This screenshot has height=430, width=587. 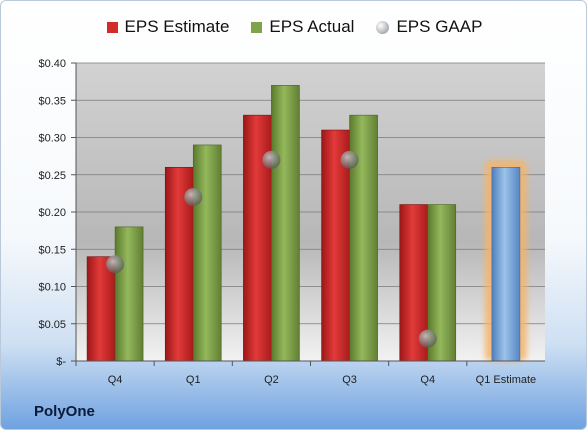 I want to click on legend-swatch-gaap, so click(x=383, y=27).